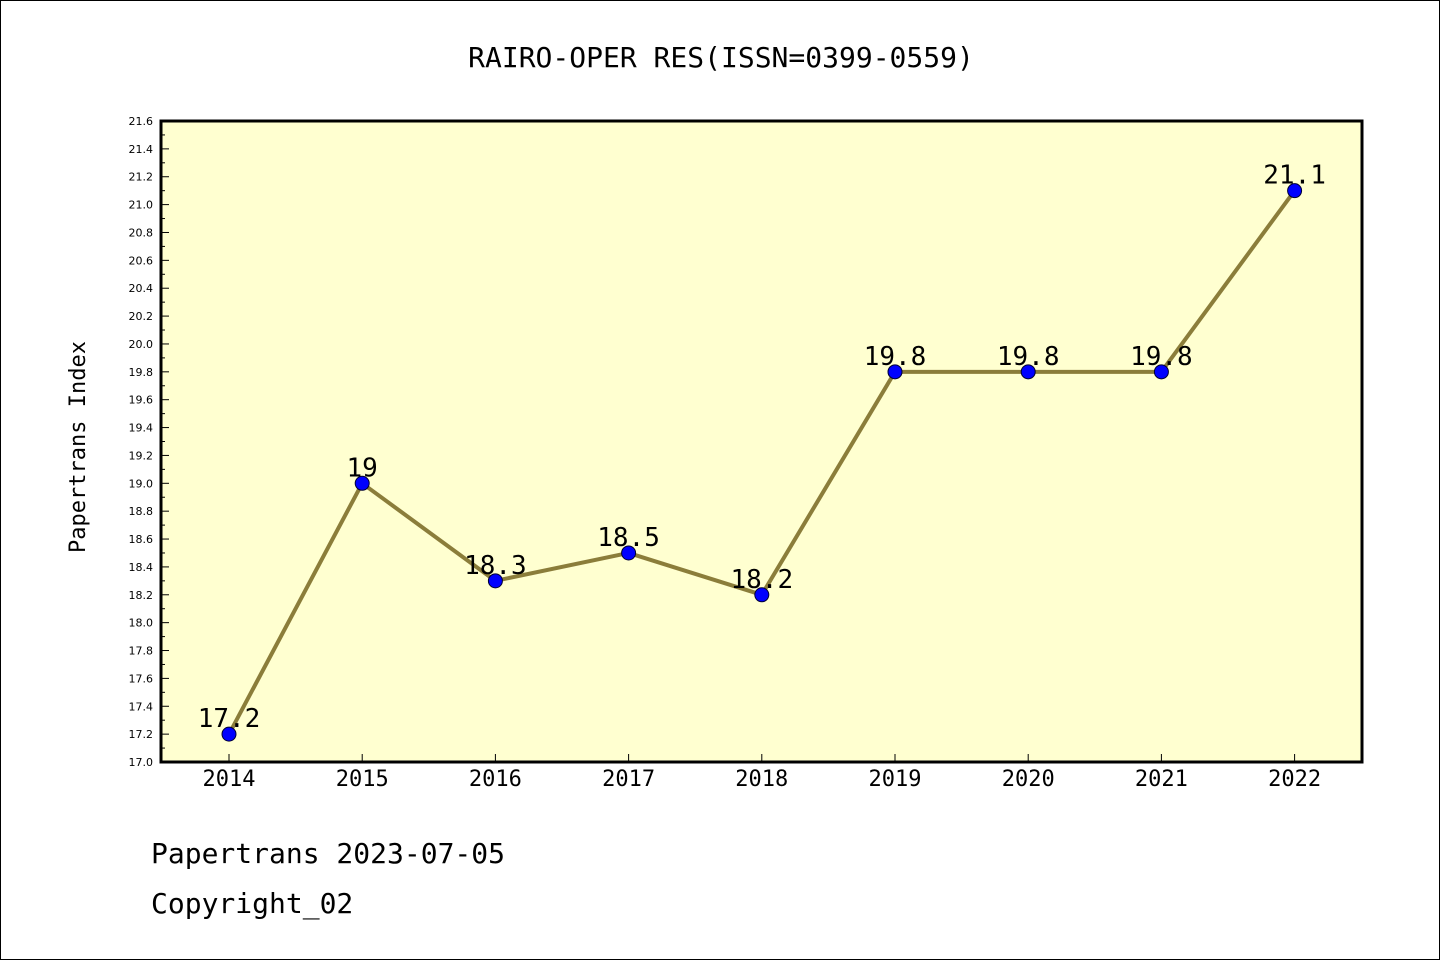 This screenshot has width=1440, height=960. What do you see at coordinates (141, 232) in the screenshot?
I see `y-tick-label: 20.8` at bounding box center [141, 232].